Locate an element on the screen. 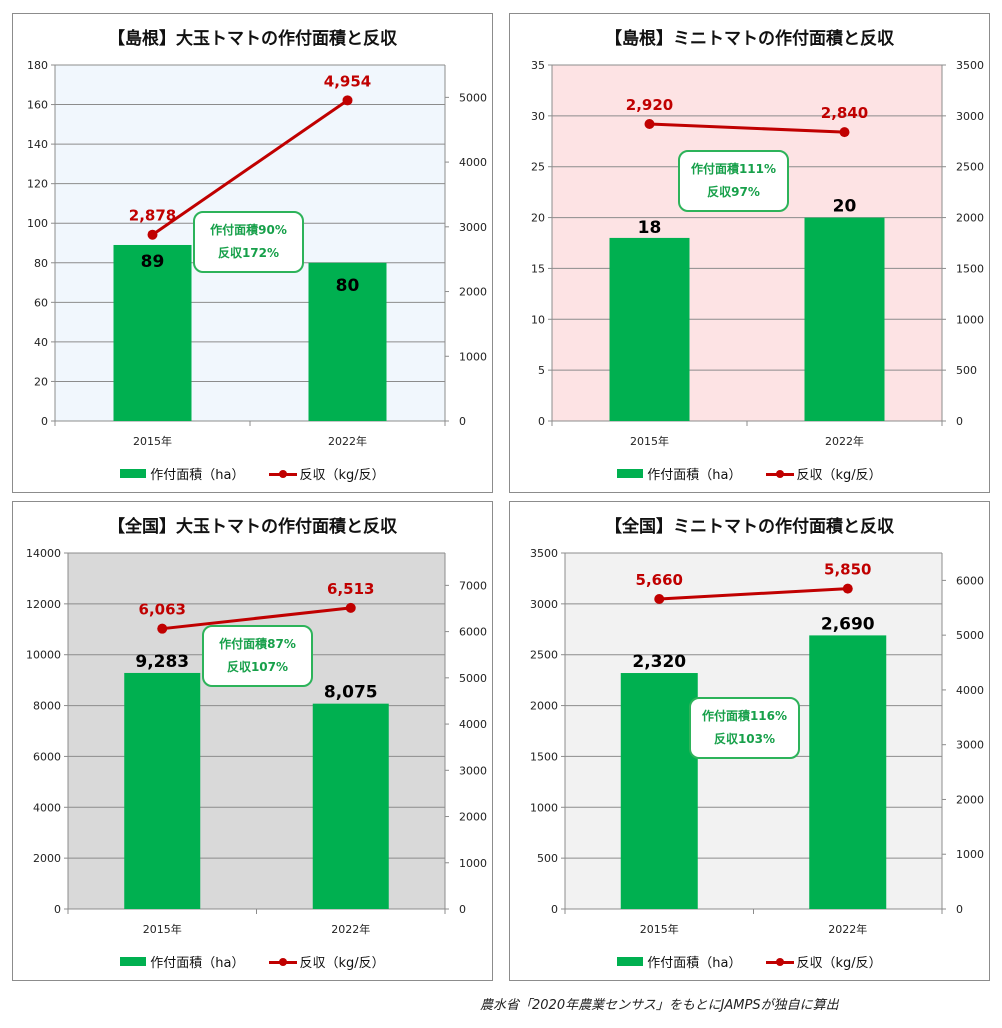 The width and height of the screenshot is (1002, 1028). left-axis-tick-label: 500 is located at coordinates (547, 858).